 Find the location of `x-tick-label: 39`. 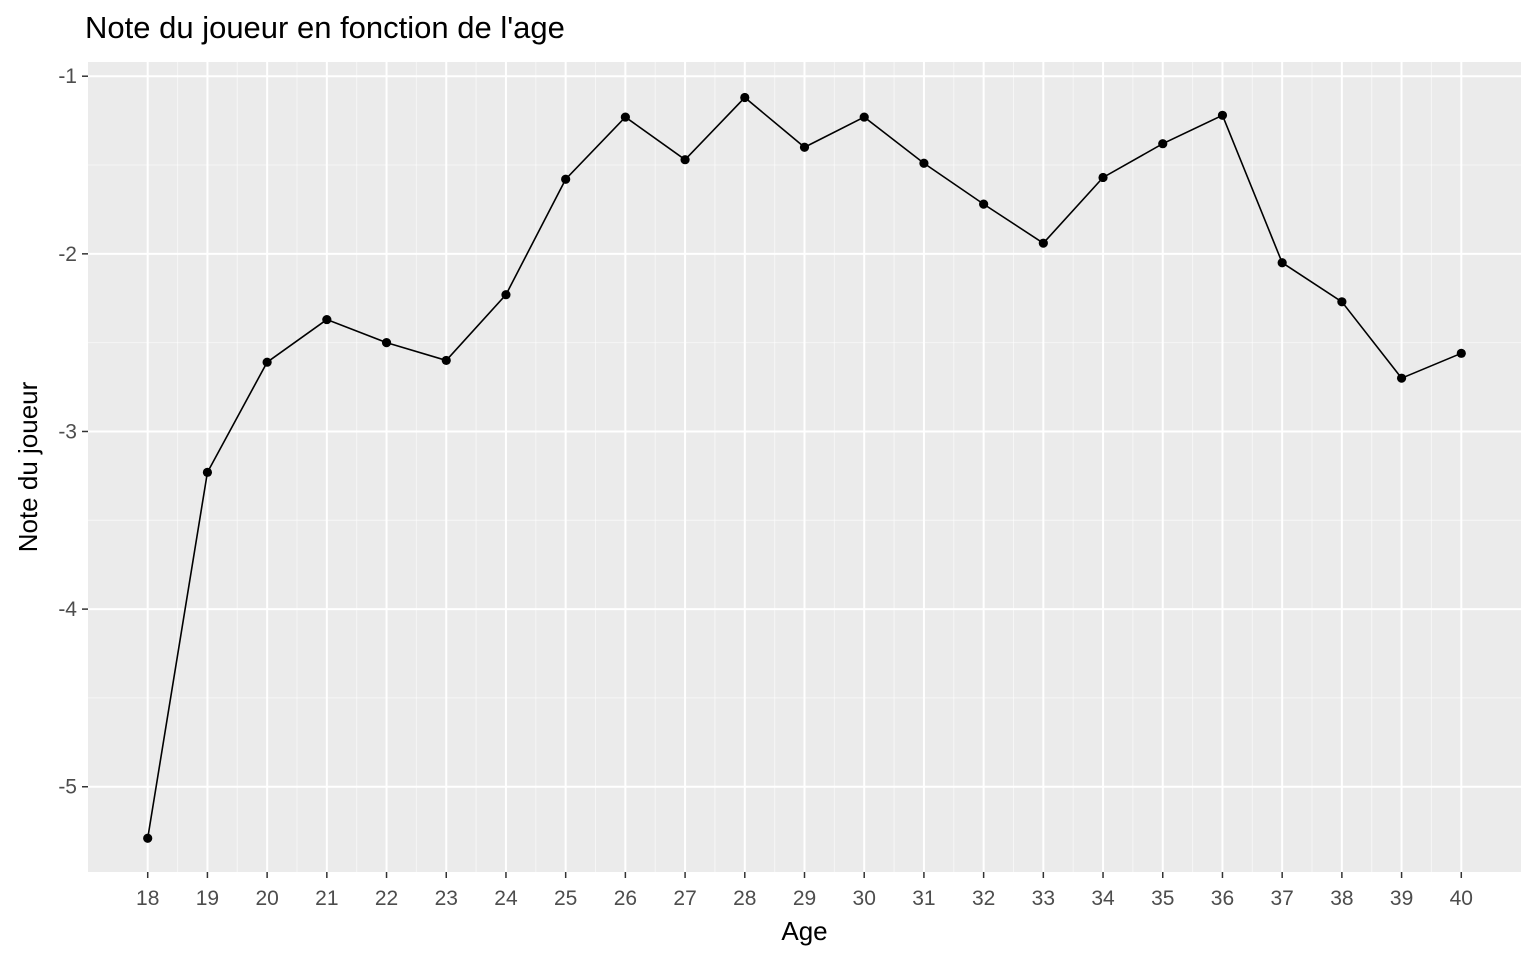

x-tick-label: 39 is located at coordinates (1401, 898).